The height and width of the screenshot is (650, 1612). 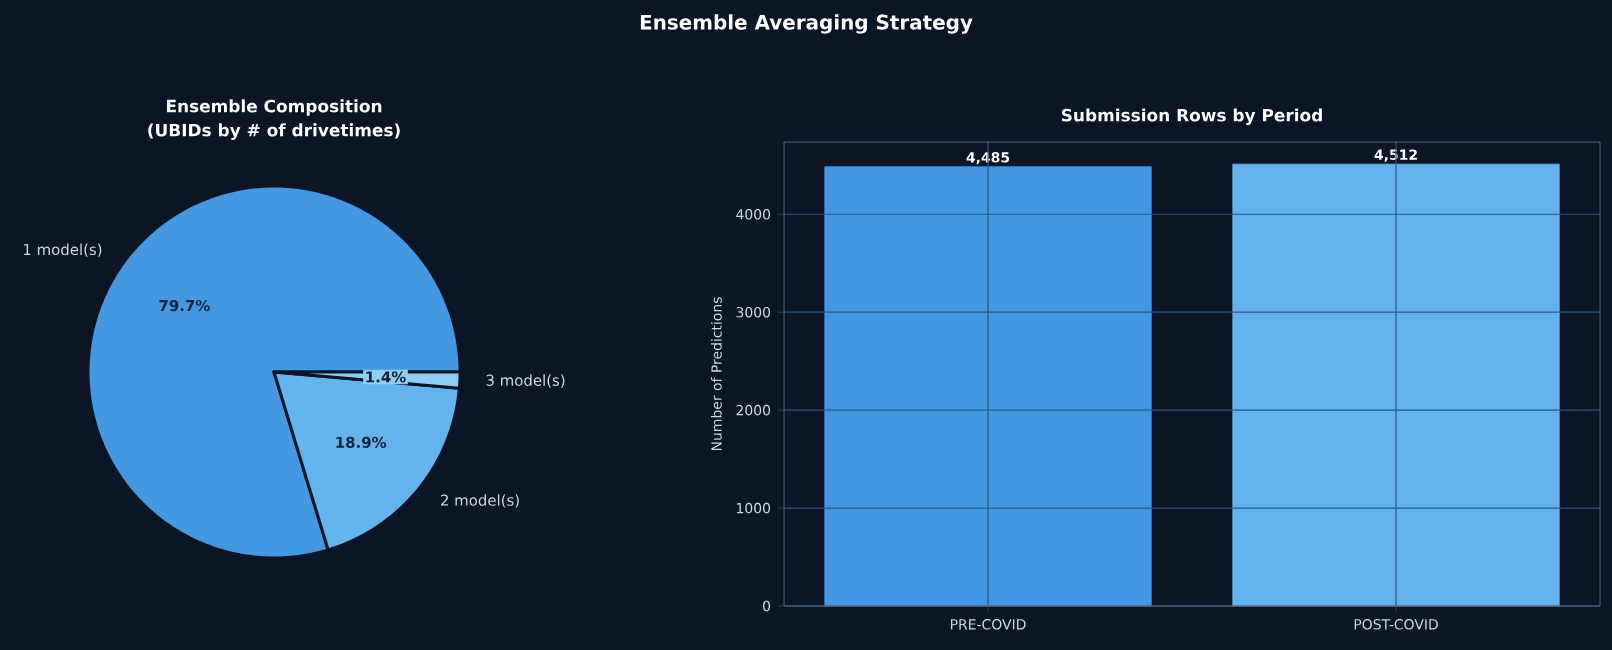 What do you see at coordinates (274, 131) in the screenshot?
I see `chart-subtitle: (UBIDs by # of drivetimes)` at bounding box center [274, 131].